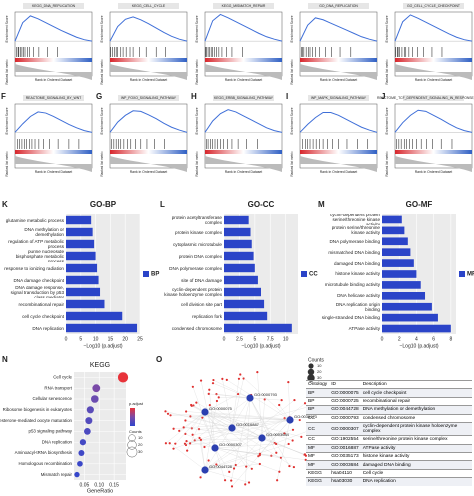  Describe the element at coordinates (62, 377) in the screenshot. I see `y-tick-label: Cell cycle` at that location.